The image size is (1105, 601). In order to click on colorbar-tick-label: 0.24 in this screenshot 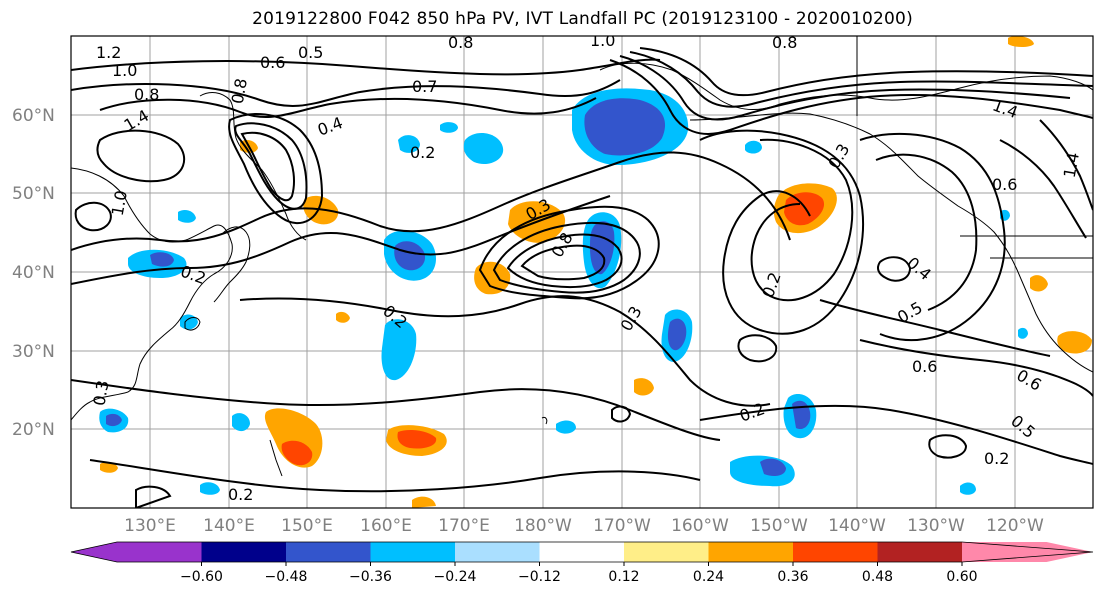, I will do `click(708, 577)`.